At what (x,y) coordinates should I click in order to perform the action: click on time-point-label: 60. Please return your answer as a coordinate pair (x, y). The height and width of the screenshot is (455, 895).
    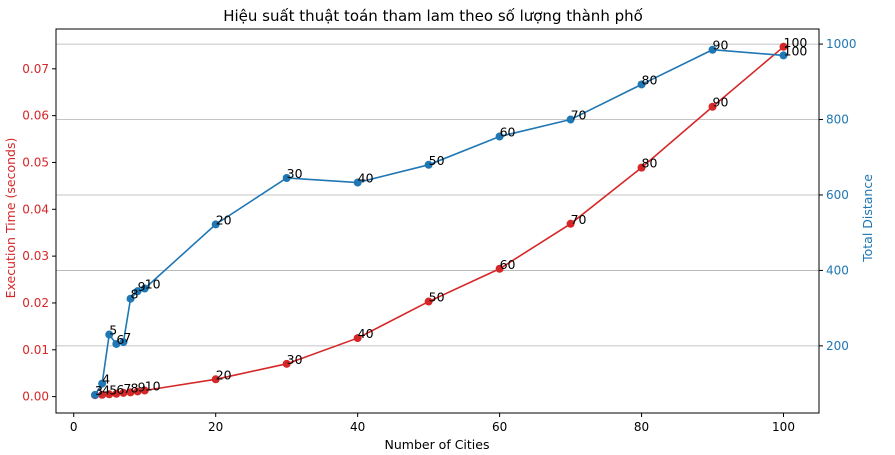
    Looking at the image, I should click on (508, 264).